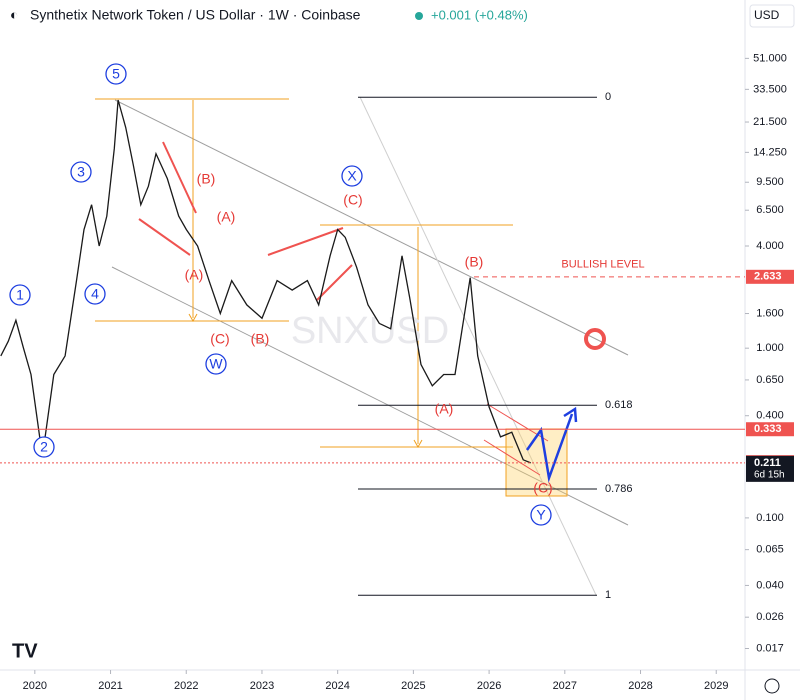  I want to click on y-tick-label: 0.040, so click(770, 585).